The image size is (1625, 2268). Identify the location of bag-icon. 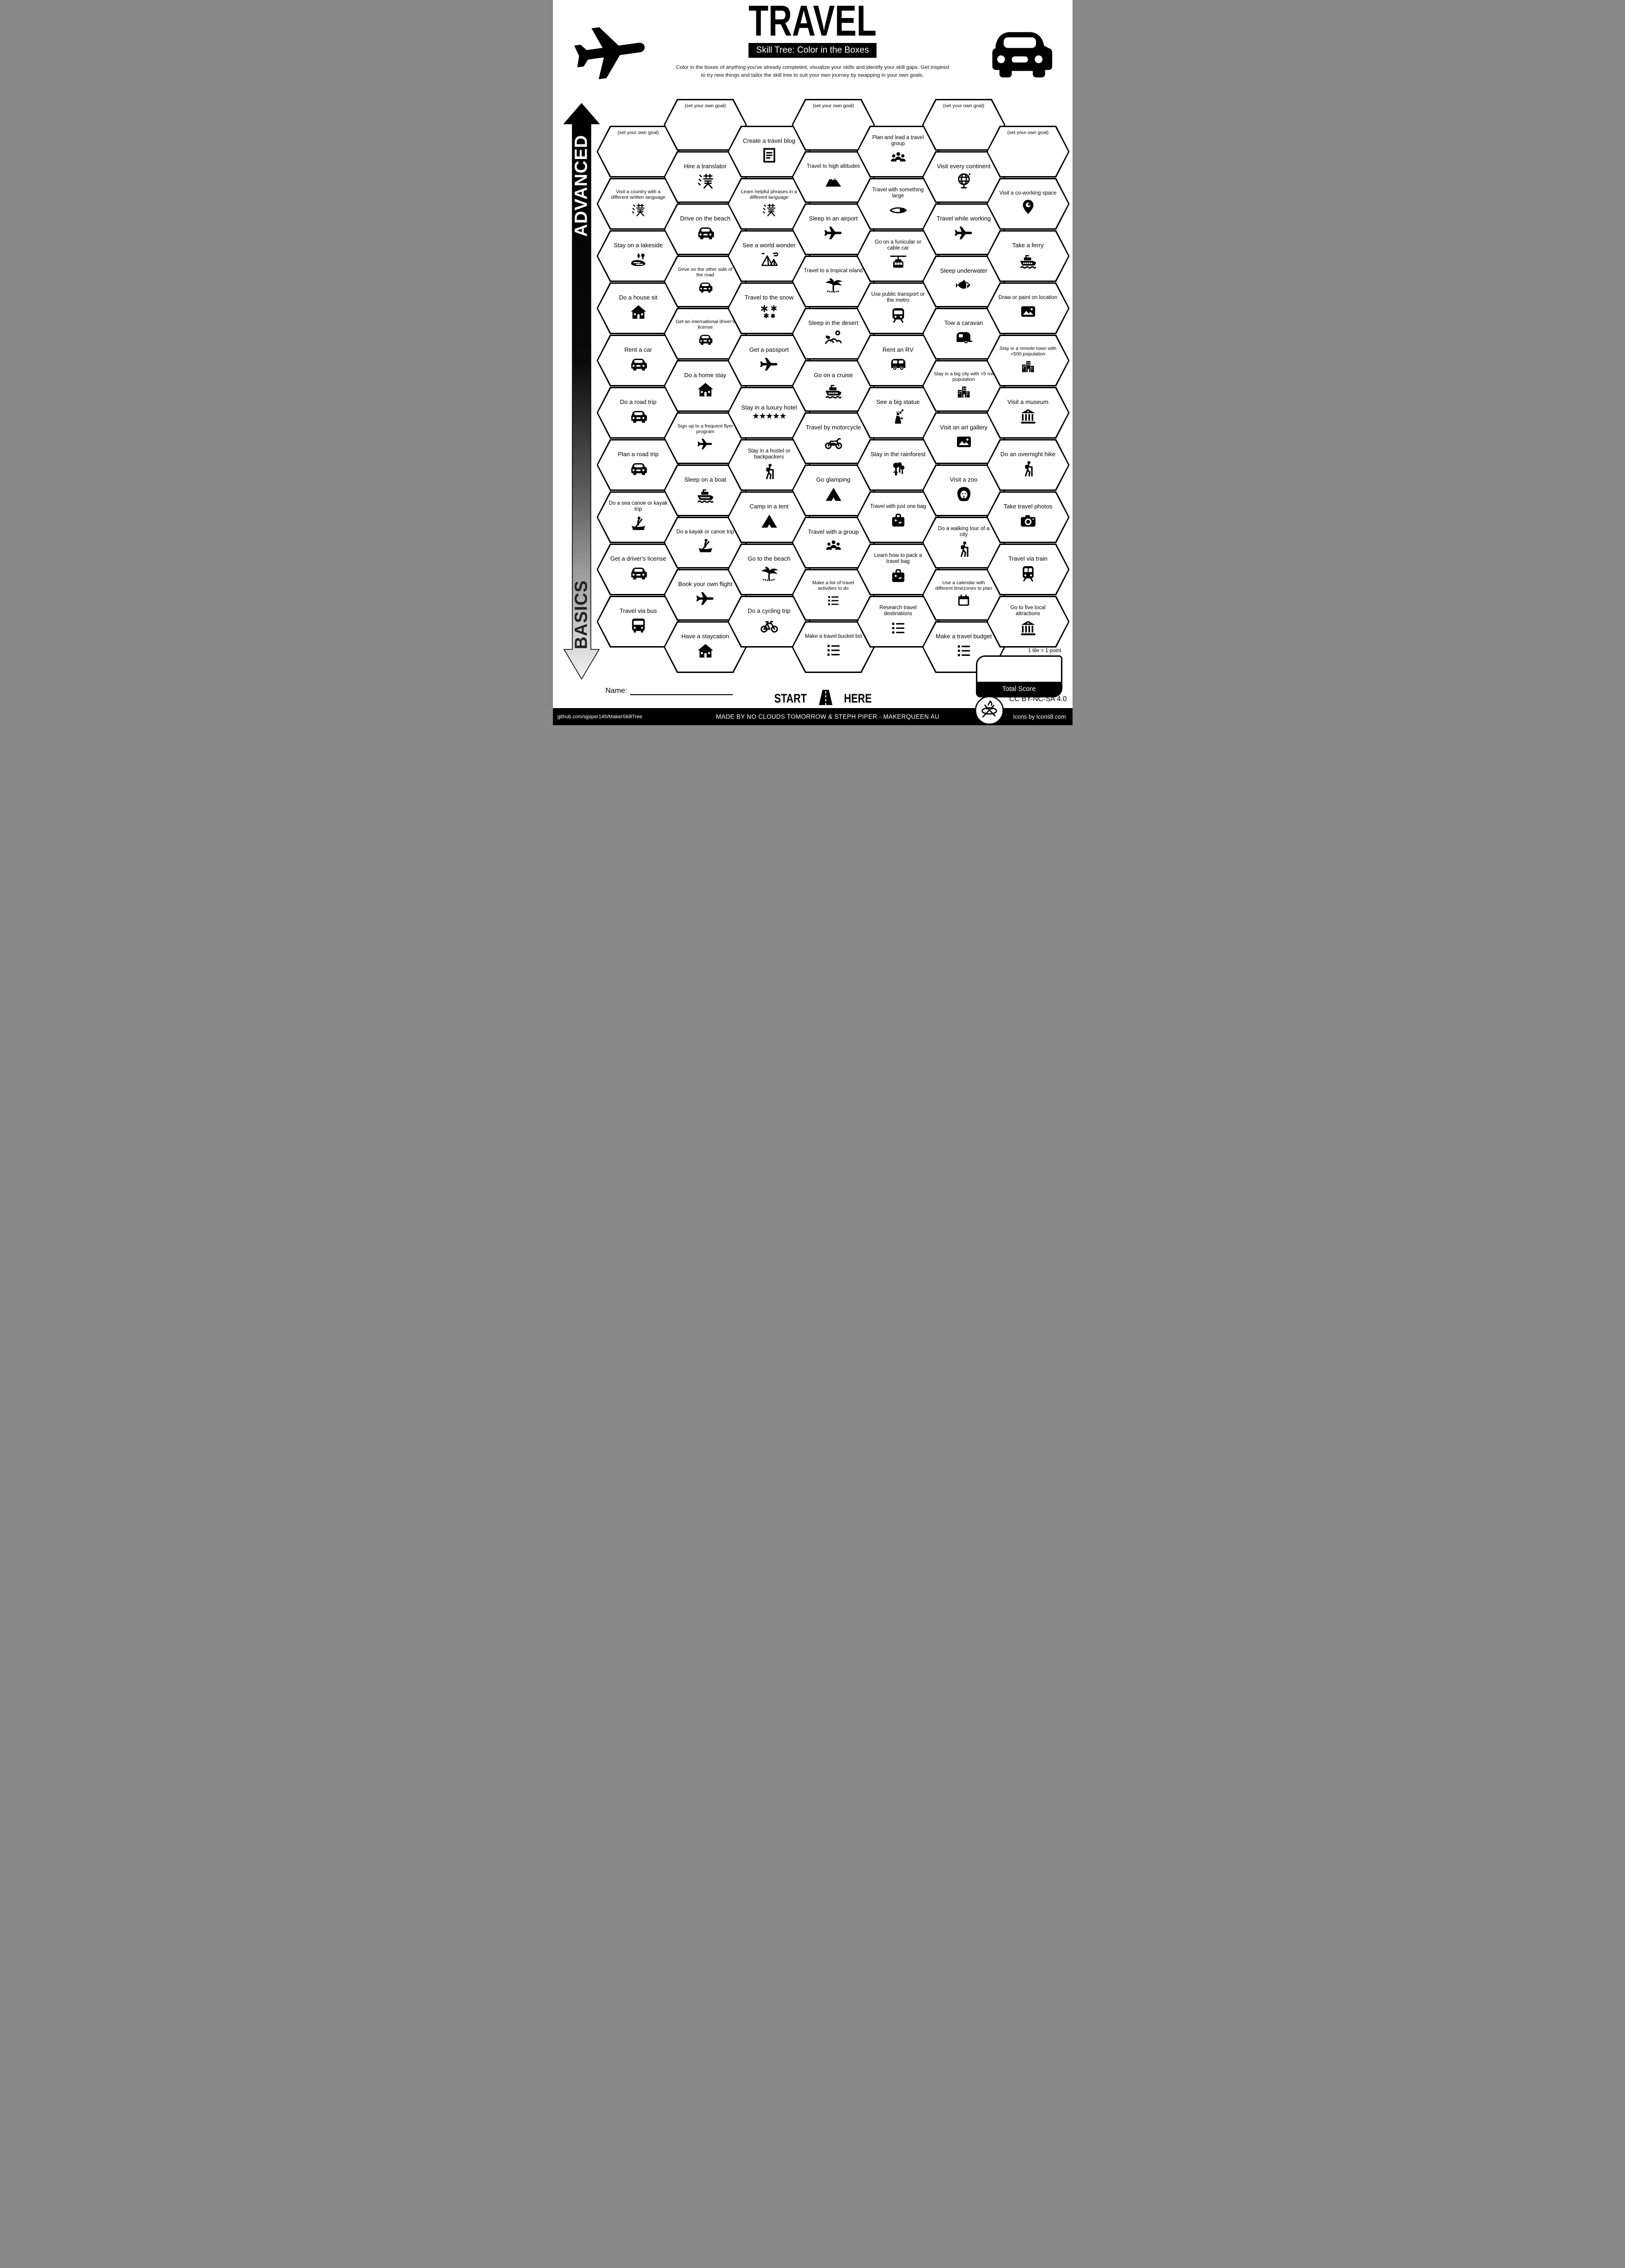
(898, 520).